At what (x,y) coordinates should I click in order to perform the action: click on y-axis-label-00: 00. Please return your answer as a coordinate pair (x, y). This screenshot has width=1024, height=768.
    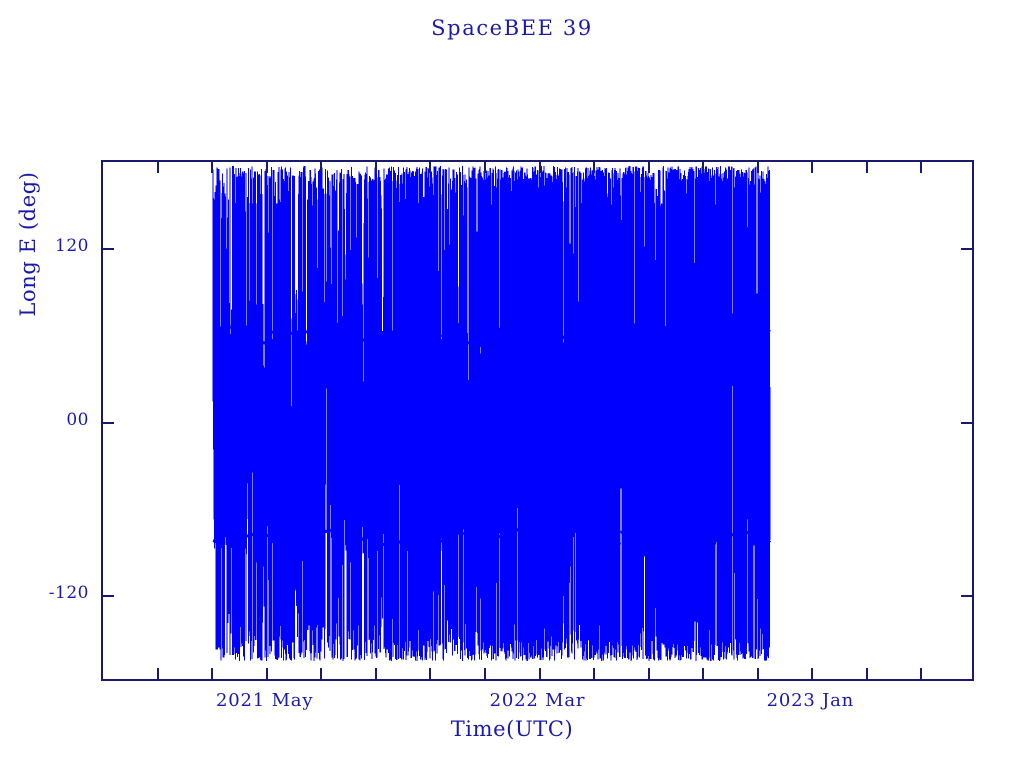
    Looking at the image, I should click on (77, 419).